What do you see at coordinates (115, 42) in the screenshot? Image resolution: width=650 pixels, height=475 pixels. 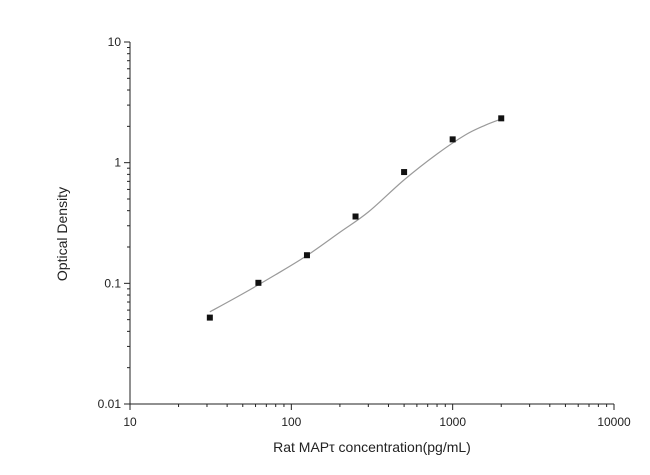 I see `y-tick-label: 10` at bounding box center [115, 42].